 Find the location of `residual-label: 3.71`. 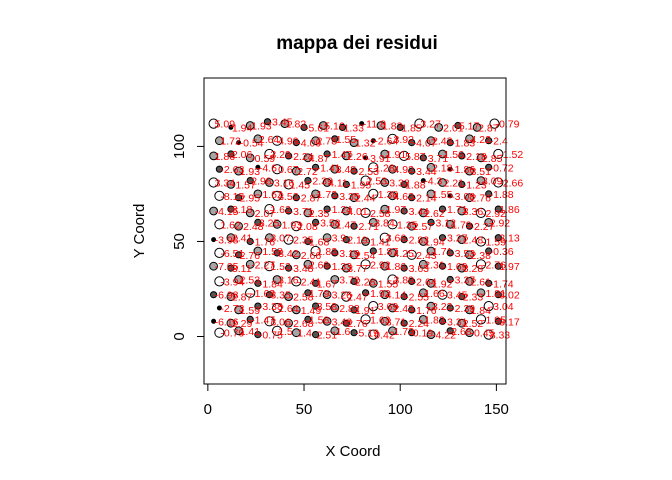

residual-label: 3.71 is located at coordinates (396, 322).